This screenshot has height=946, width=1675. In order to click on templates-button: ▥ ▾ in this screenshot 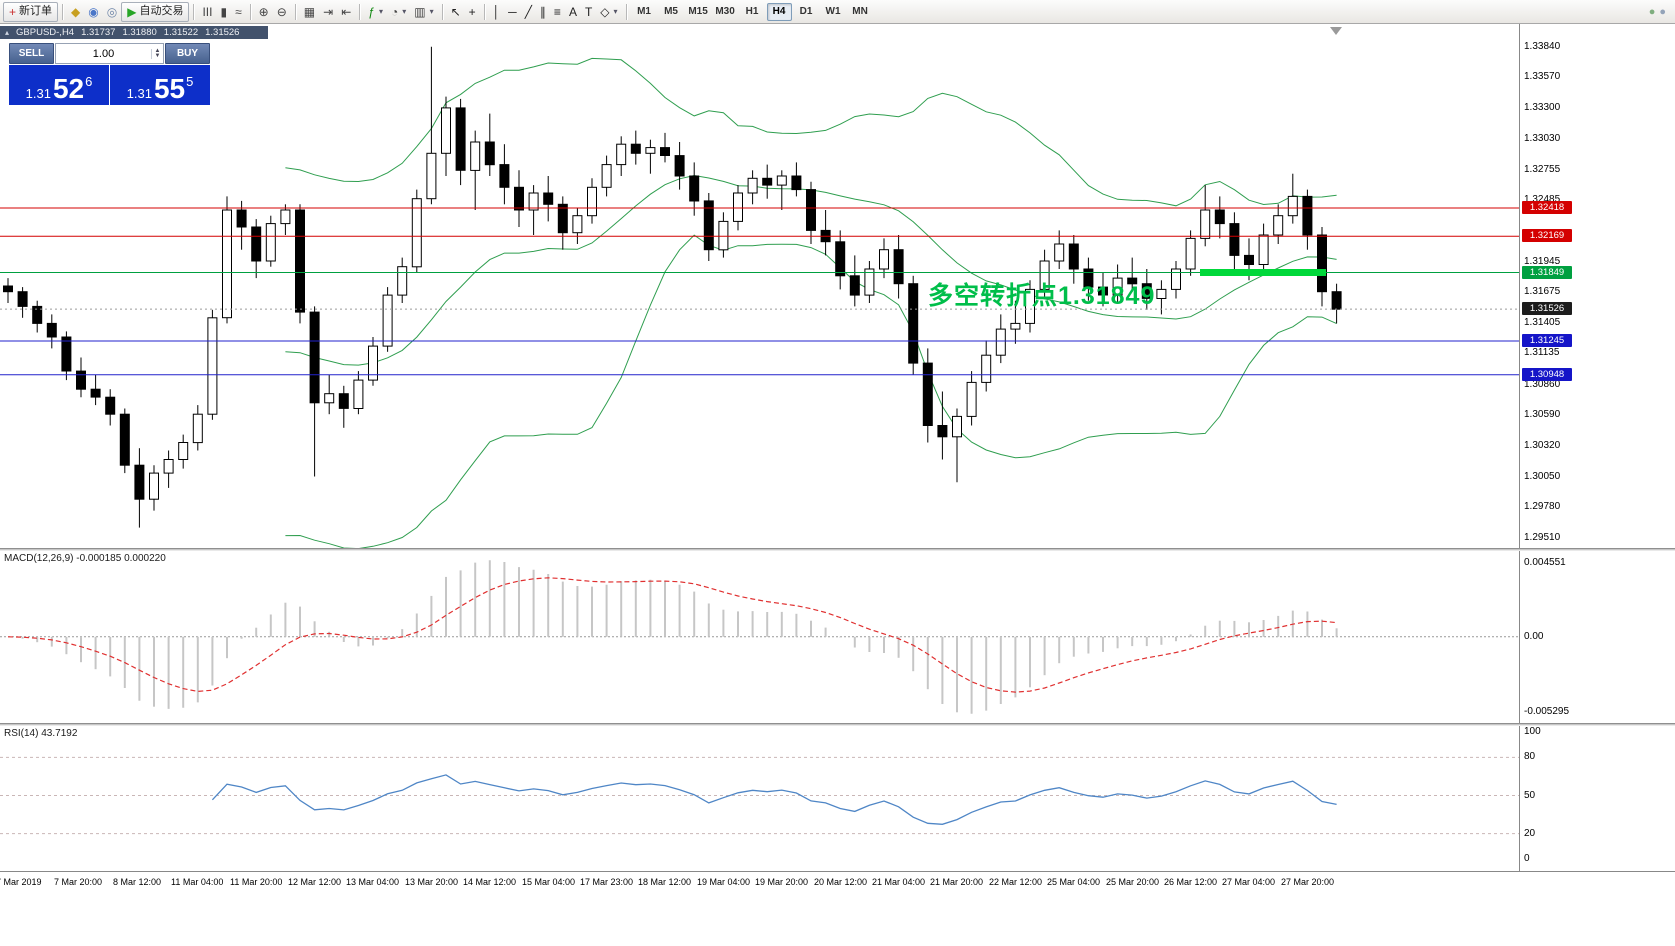, I will do `click(423, 12)`.